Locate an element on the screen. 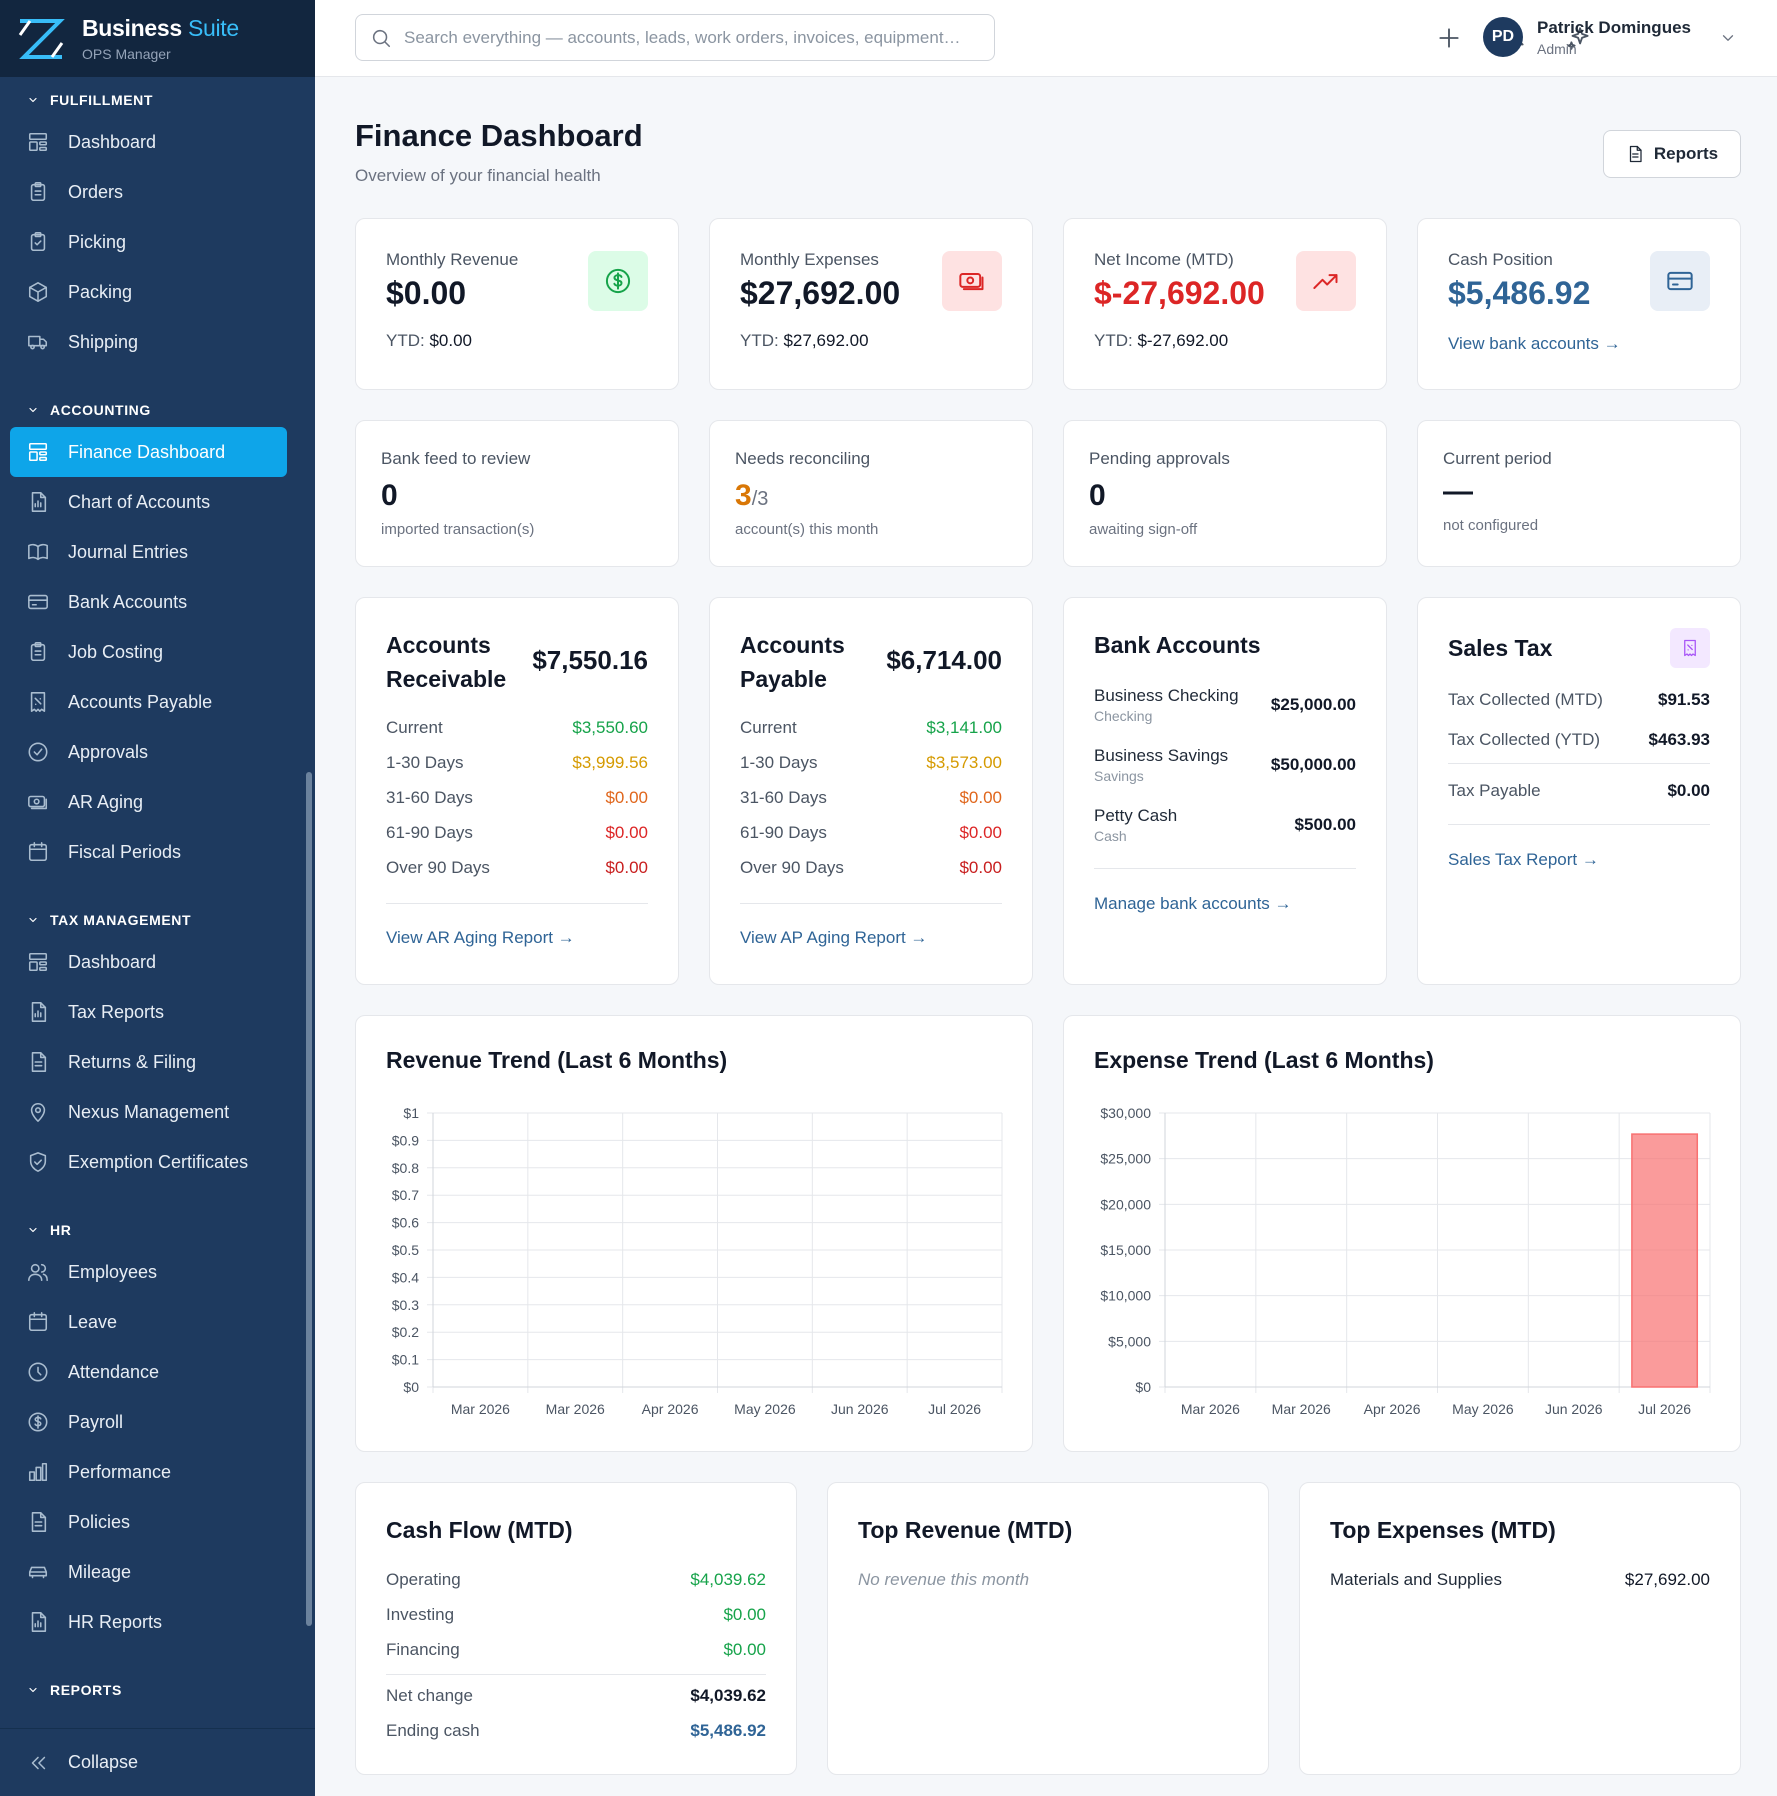 This screenshot has height=1796, width=1777. user-name: Patrick Domingues is located at coordinates (1614, 27).